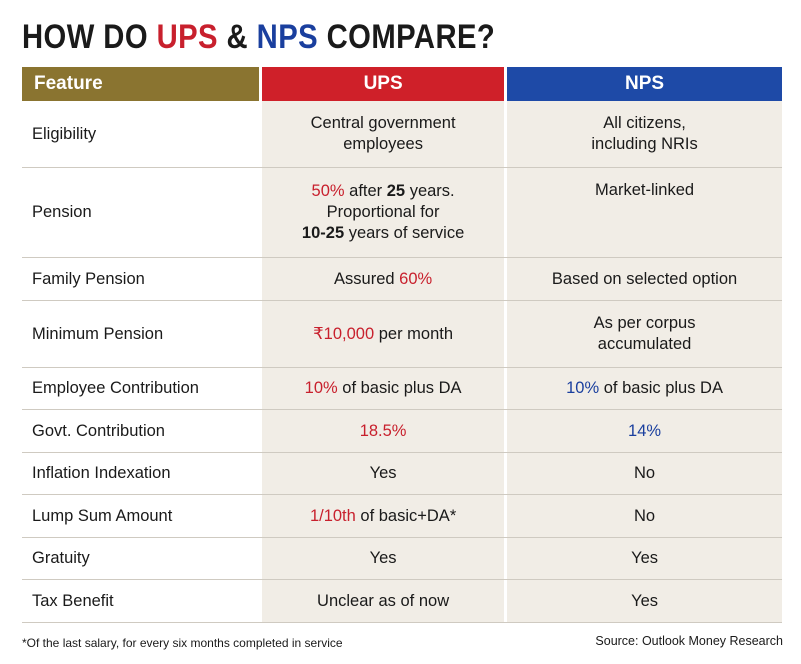 Image resolution: width=801 pixels, height=664 pixels. I want to click on ups-highlight: 60%, so click(416, 278).